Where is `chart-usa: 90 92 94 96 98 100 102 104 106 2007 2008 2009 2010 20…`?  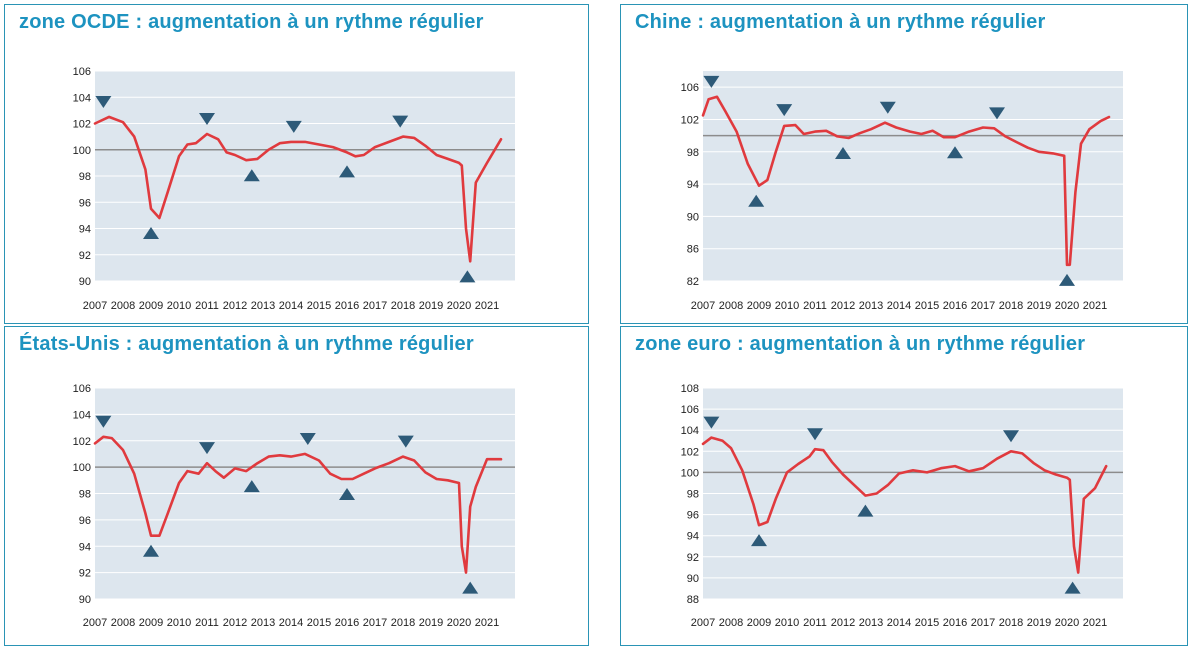 chart-usa: 90 92 94 96 98 100 102 104 106 2007 2008 2009 2010 20… is located at coordinates (294, 506).